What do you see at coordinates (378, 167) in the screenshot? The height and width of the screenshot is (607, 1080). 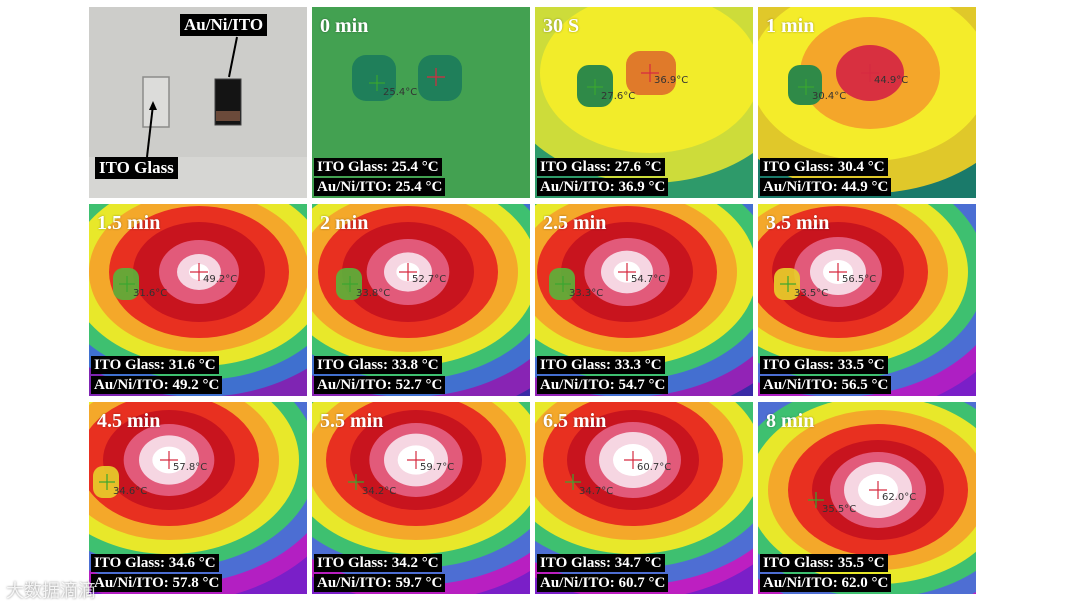 I see `ito-glass-temp: ITO Glass: 25.4 °C` at bounding box center [378, 167].